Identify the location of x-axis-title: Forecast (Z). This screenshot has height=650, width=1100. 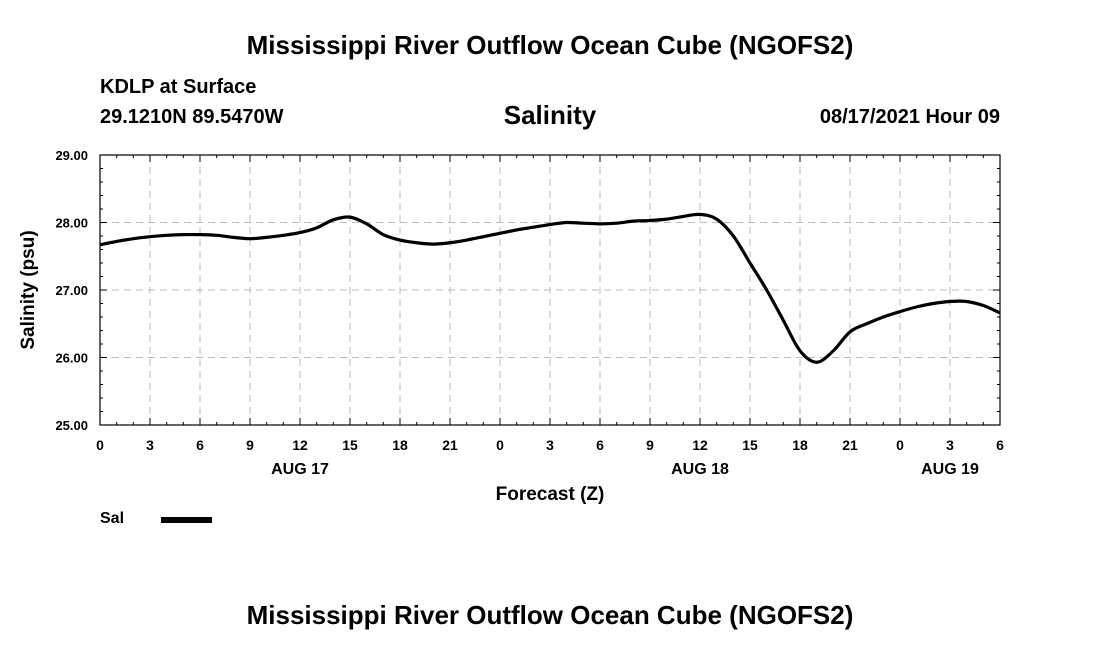
(550, 494).